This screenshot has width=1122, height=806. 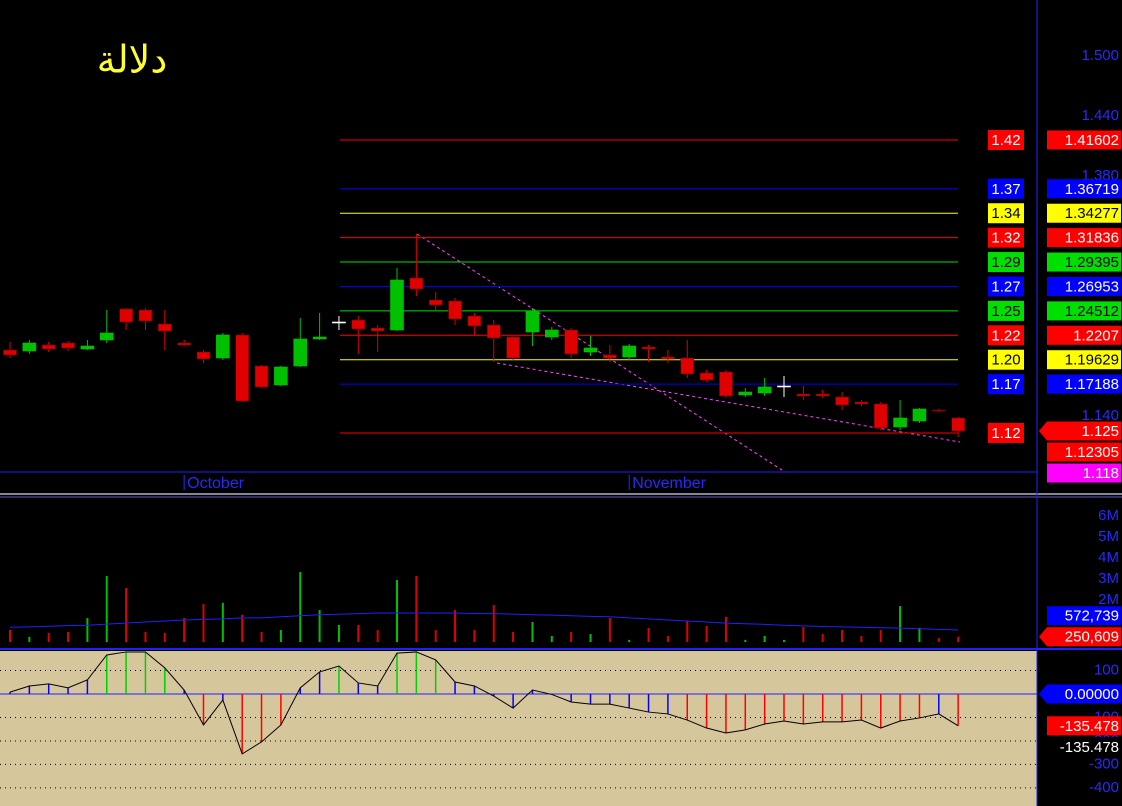 I want to click on level-label: 1.17, so click(x=1005, y=384).